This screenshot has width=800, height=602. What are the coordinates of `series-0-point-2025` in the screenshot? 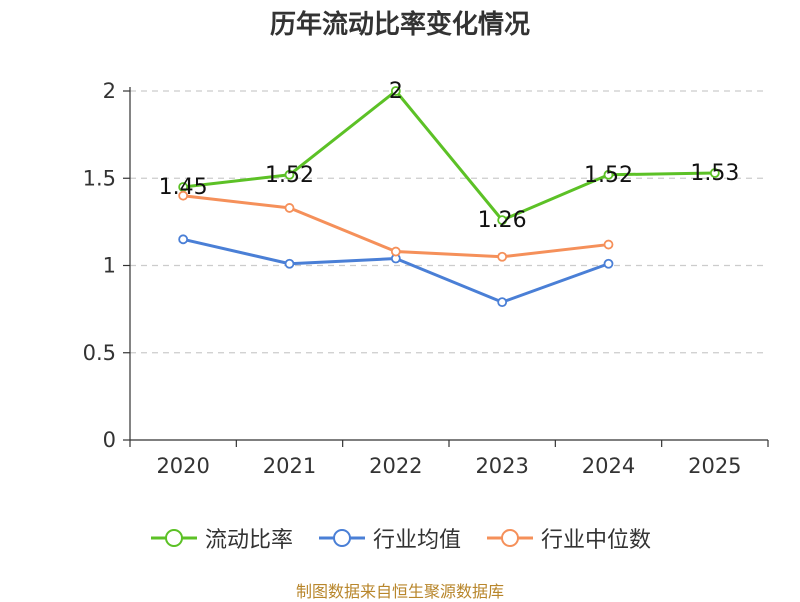 It's located at (714, 173).